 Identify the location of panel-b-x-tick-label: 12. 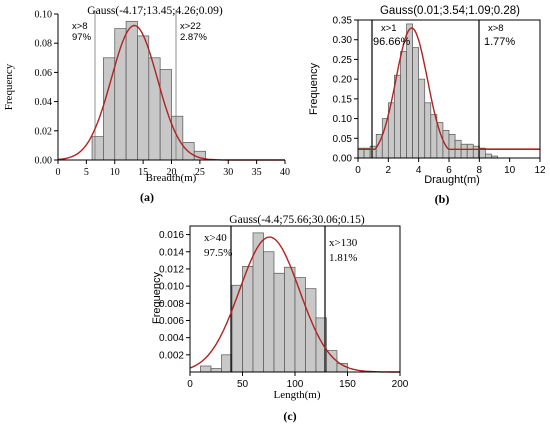
(540, 170).